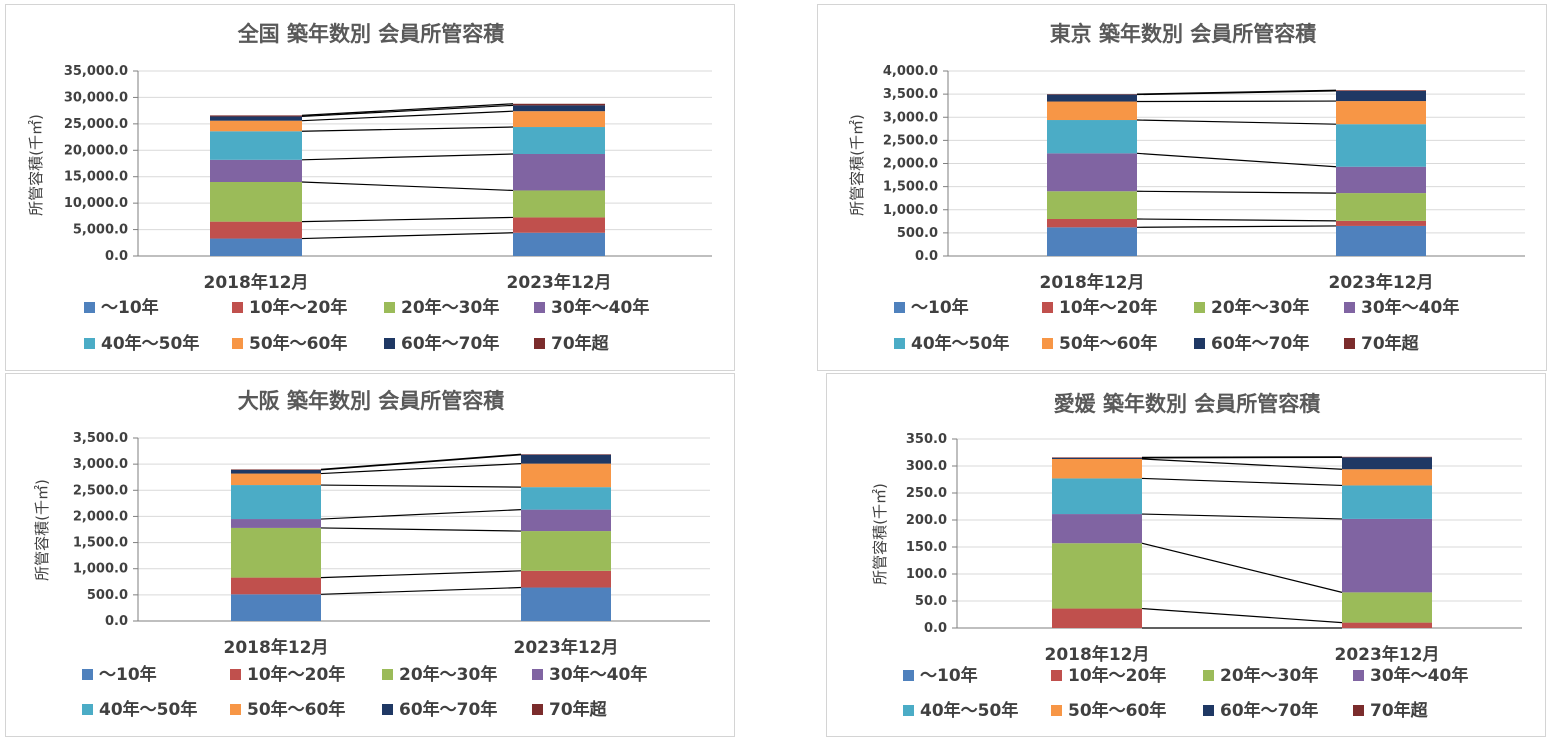  What do you see at coordinates (96, 124) in the screenshot?
I see `y-tick-label: 25,000.0` at bounding box center [96, 124].